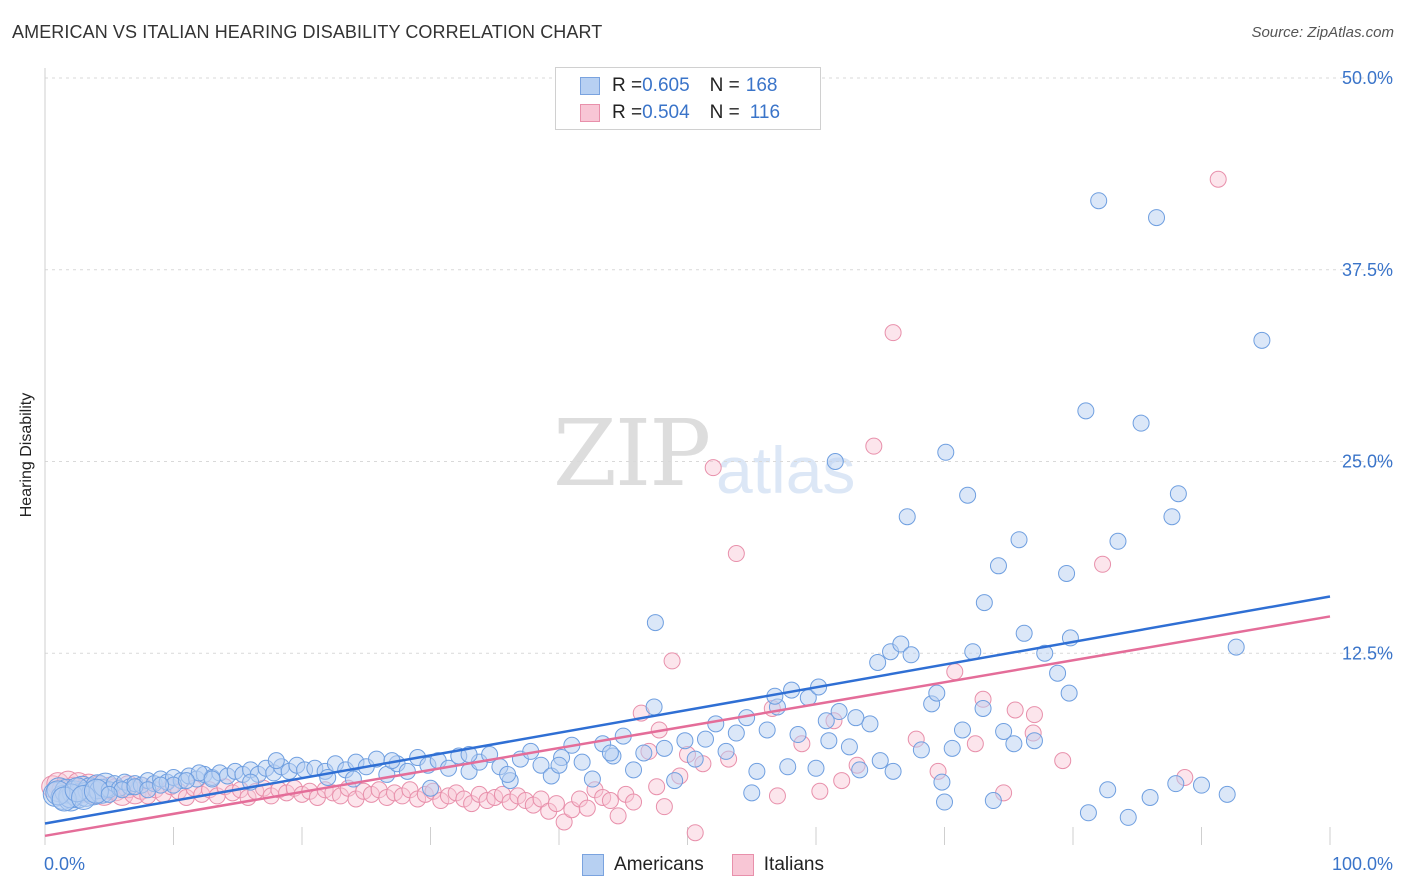  What do you see at coordinates (765, 112) in the screenshot?
I see `italians-n-value: 116` at bounding box center [765, 112].